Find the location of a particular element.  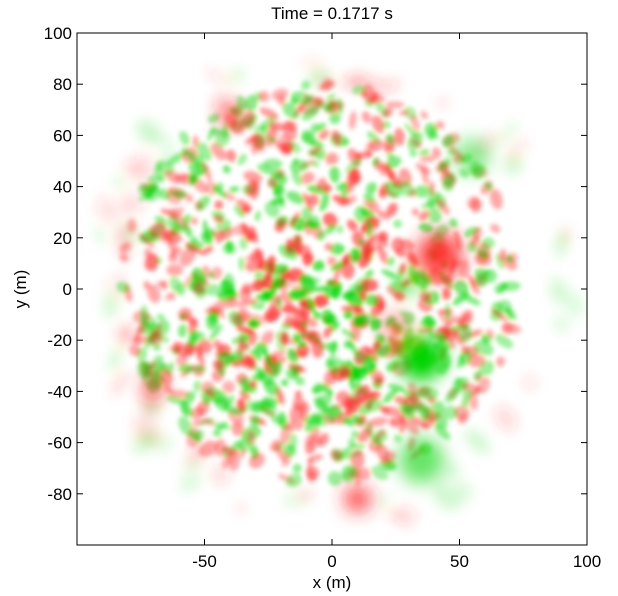

y-axis-label: y (m) is located at coordinates (20, 289).